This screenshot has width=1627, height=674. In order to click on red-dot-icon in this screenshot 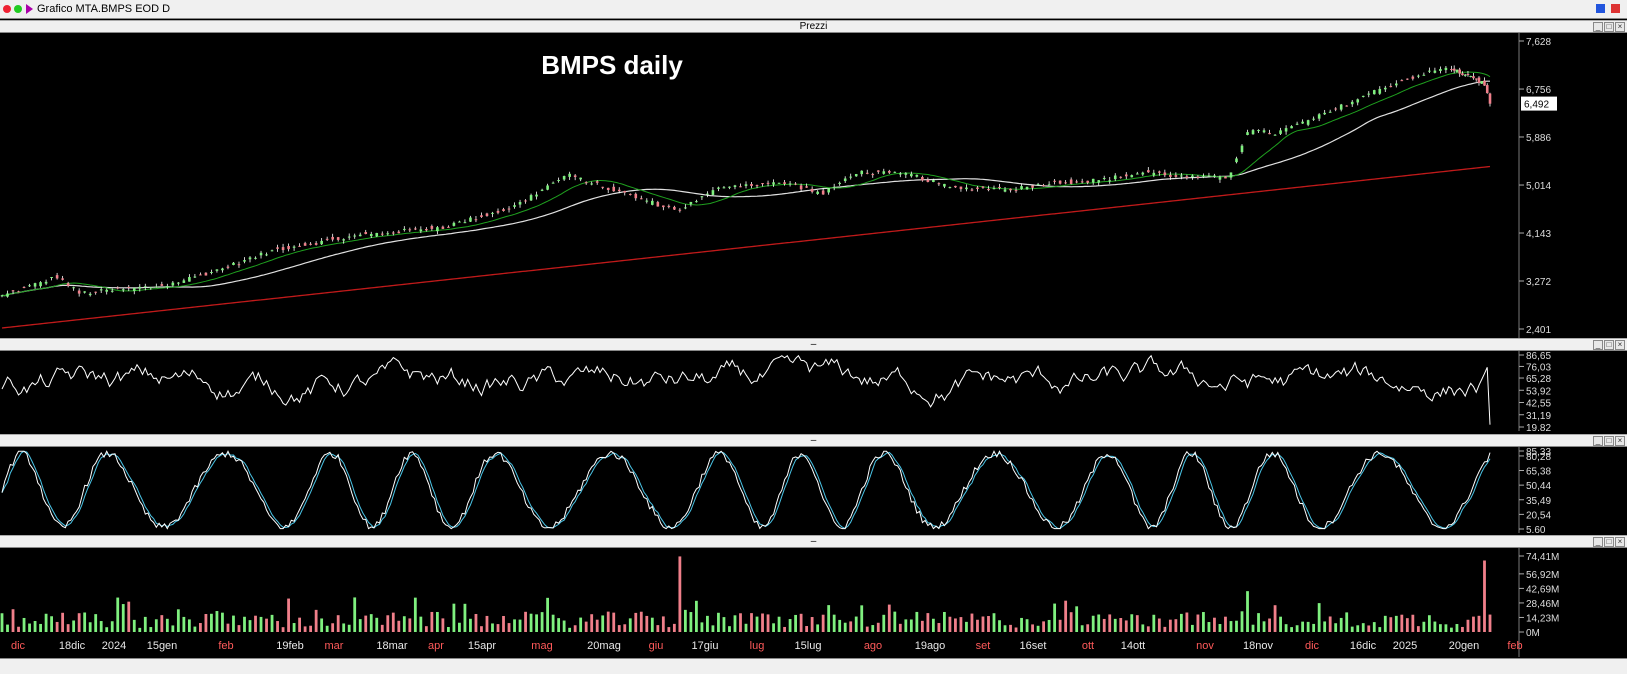, I will do `click(7, 9)`.